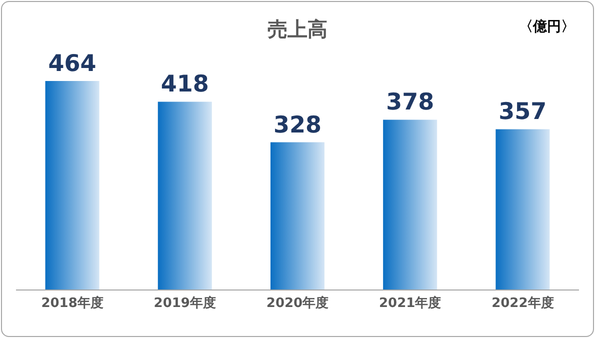  I want to click on data-label: 464, so click(72, 64).